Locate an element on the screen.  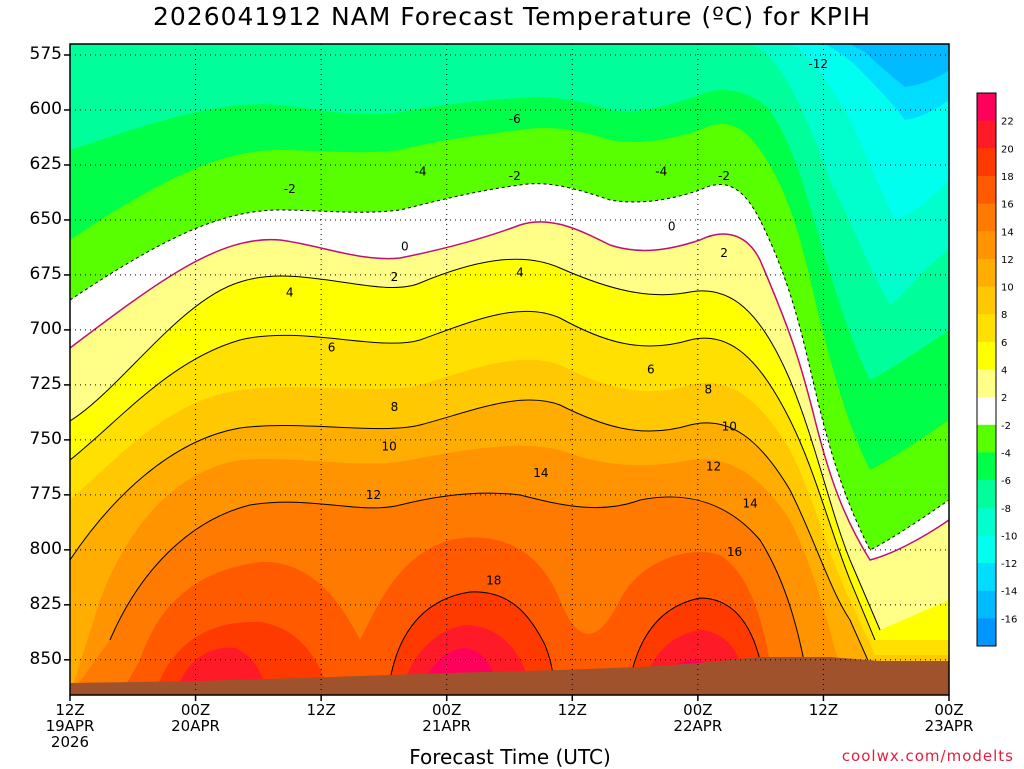
colorbar-label: 6 is located at coordinates (1004, 343).